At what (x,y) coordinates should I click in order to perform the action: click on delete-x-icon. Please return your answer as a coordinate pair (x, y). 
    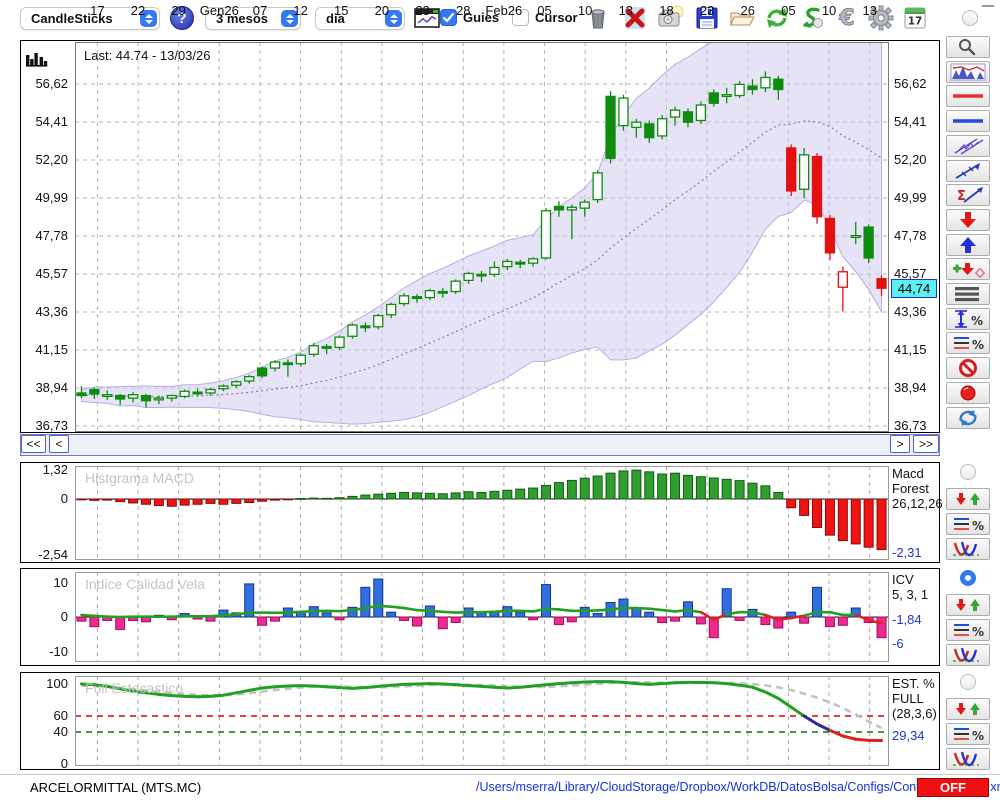
    Looking at the image, I should click on (635, 18).